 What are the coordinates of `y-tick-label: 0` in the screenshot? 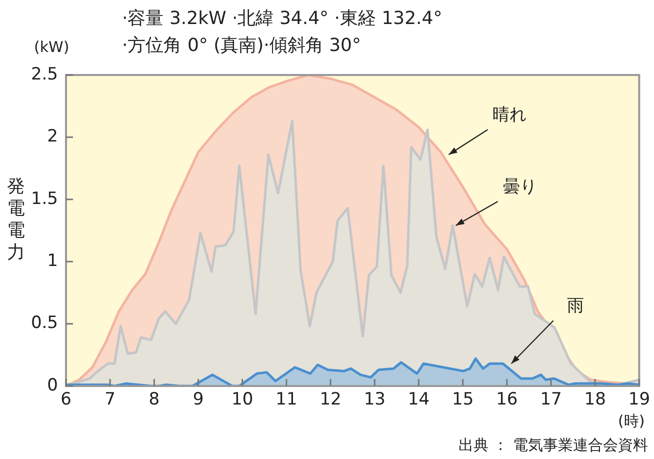 It's located at (52, 385).